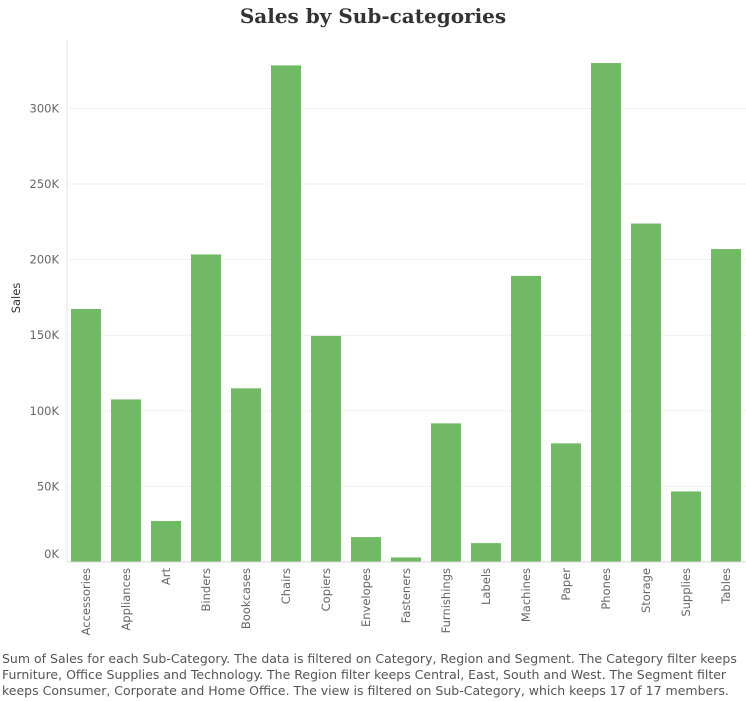  Describe the element at coordinates (446, 492) in the screenshot. I see `bar-furnishings` at that location.